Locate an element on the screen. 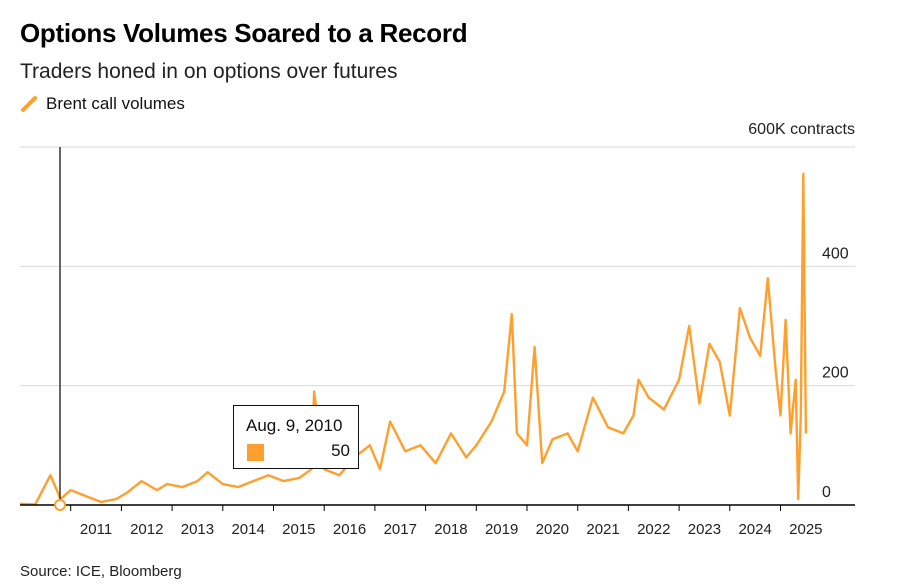 The image size is (900, 584). hover-indicator is located at coordinates (60, 329).